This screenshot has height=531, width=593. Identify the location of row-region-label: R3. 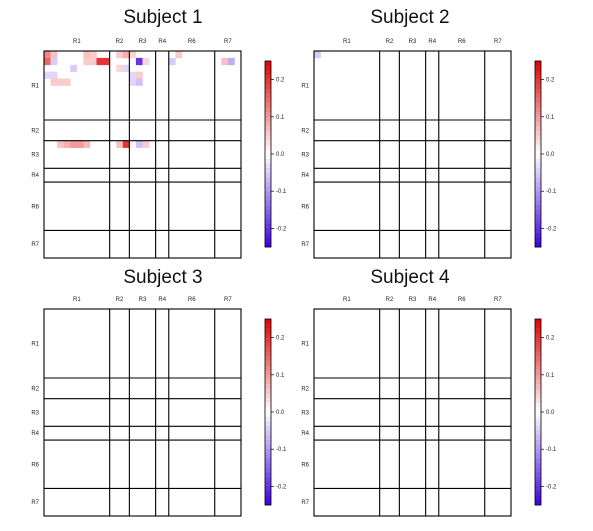
(35, 156).